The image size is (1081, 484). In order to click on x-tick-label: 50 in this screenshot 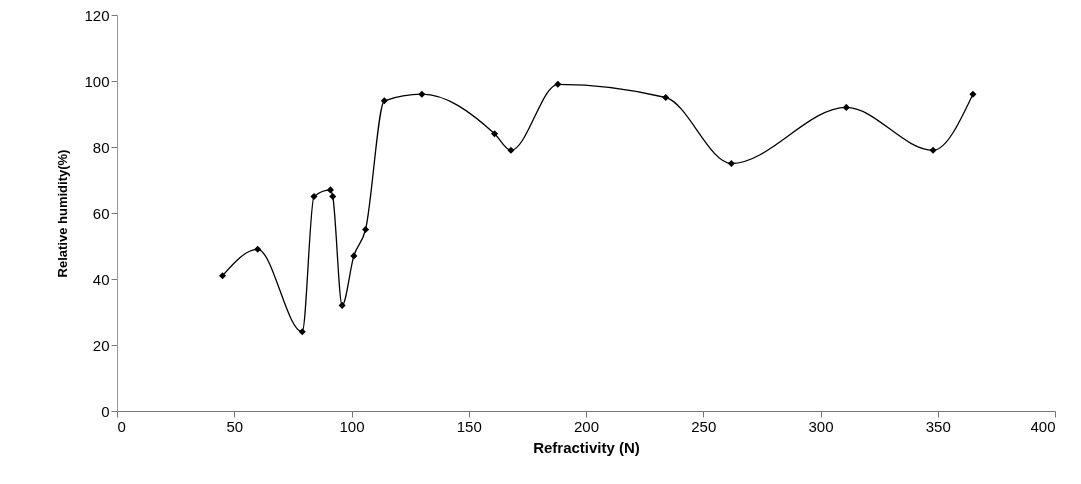, I will do `click(235, 426)`.